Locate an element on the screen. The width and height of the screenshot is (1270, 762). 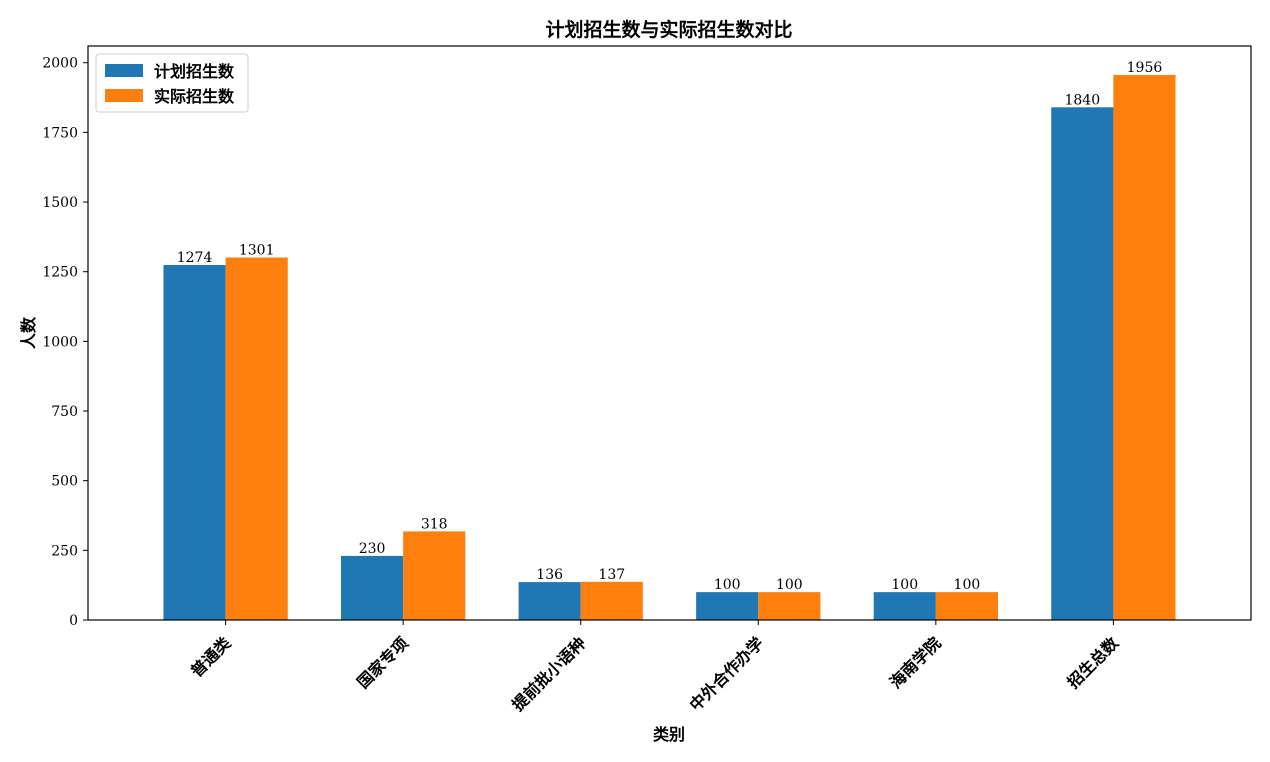
legend-label: 实际招生数 is located at coordinates (194, 96).